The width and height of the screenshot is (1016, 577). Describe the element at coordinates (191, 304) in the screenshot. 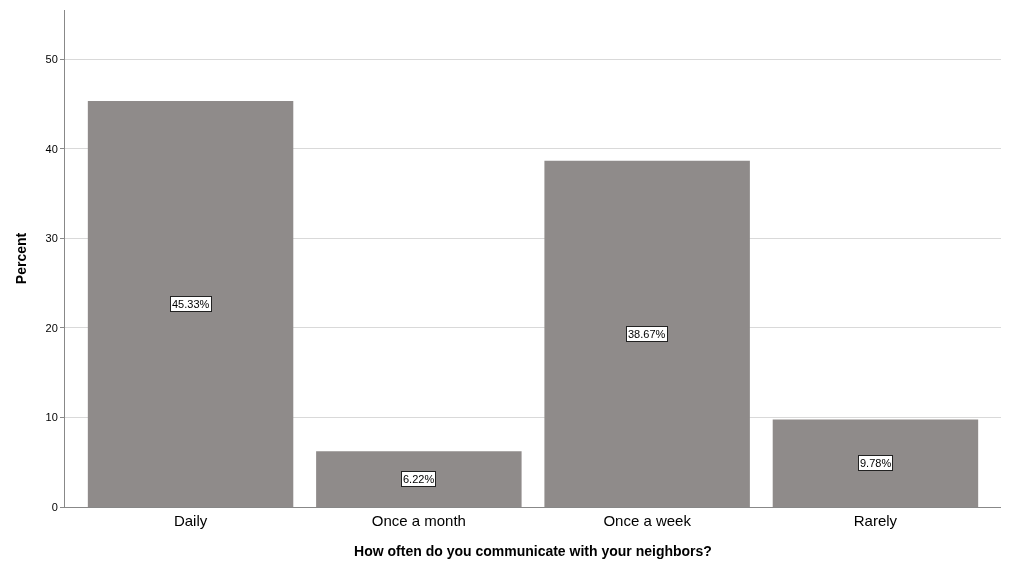

I see `data-label: 45.33%` at that location.